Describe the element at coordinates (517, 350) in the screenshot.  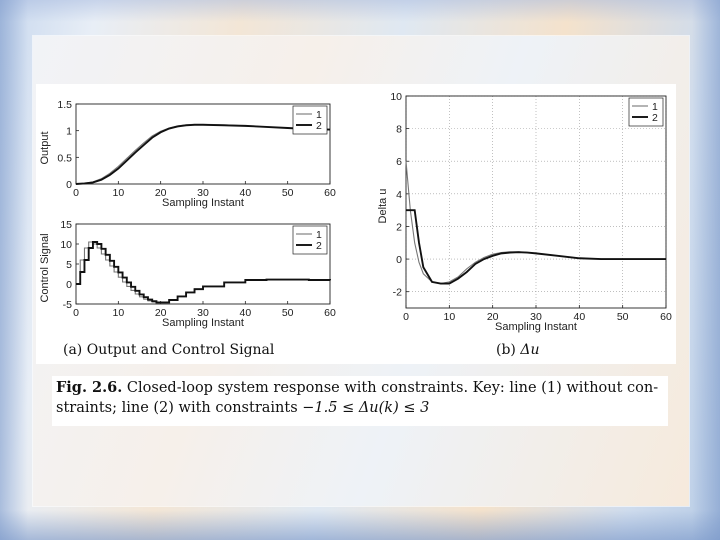
I see `subfigure-label-b: (b) Δu` at that location.